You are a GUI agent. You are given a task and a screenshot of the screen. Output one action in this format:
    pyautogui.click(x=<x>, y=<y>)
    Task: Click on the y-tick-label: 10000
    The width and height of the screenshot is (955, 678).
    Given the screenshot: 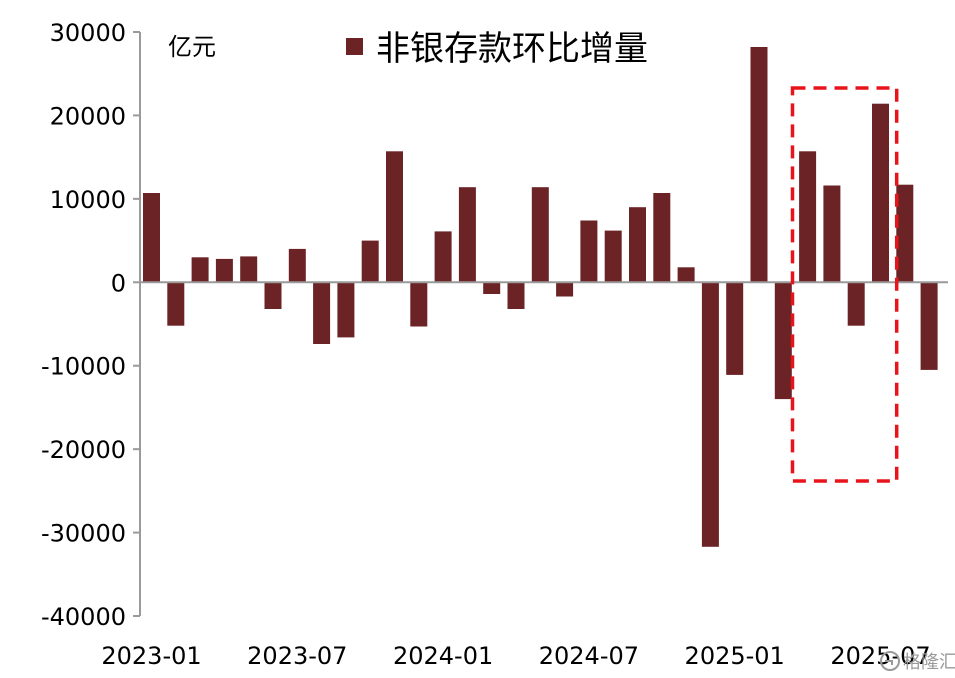 What is the action you would take?
    pyautogui.click(x=88, y=200)
    